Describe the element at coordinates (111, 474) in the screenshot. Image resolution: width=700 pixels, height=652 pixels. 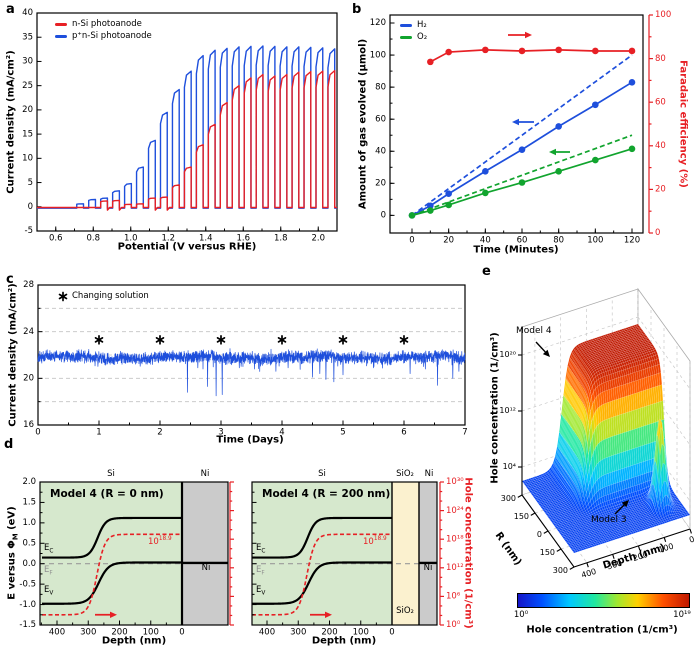
I see `panel-d1-region-label-si: Si` at that location.